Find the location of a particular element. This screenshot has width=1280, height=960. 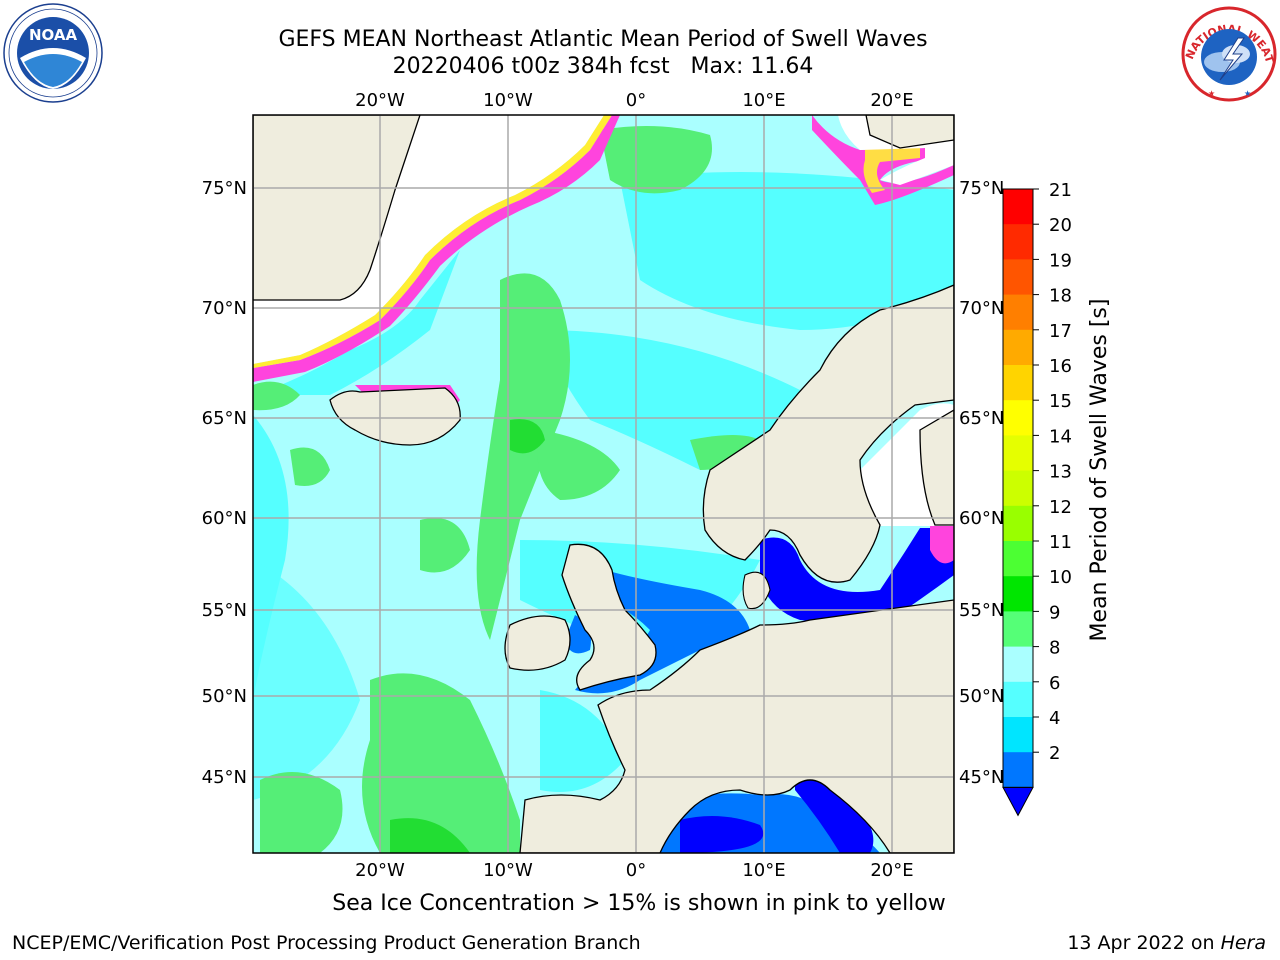

map-subtitle: 20220406 t00z 384h fcst Max: 11.64 is located at coordinates (603, 66).